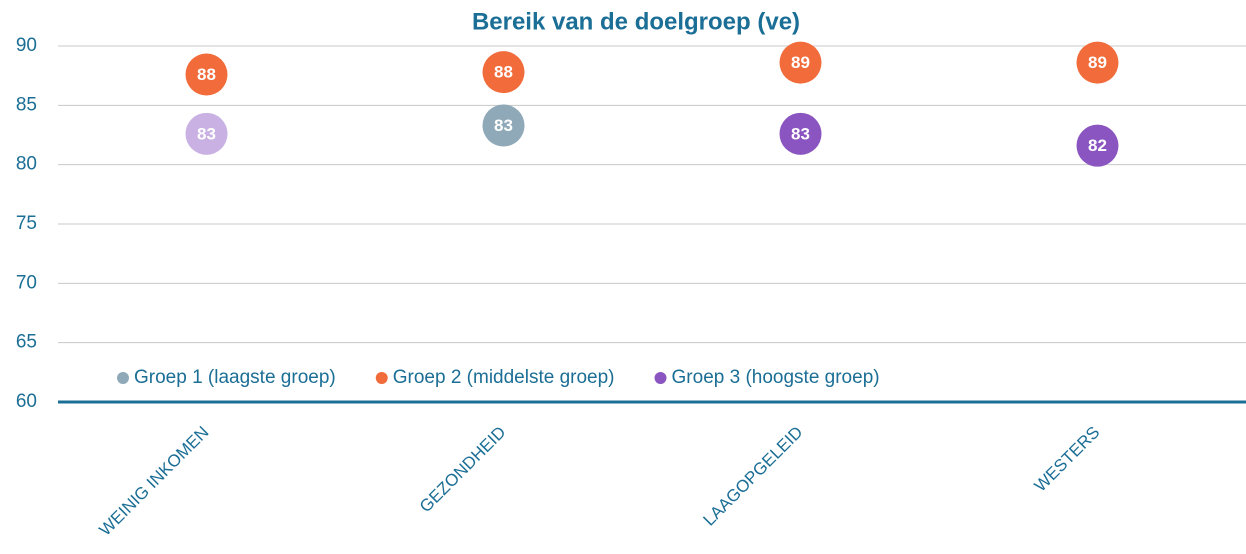 This screenshot has width=1246, height=554. Describe the element at coordinates (154, 481) in the screenshot. I see `x-tick-label: WEINIG INKOMEN` at that location.